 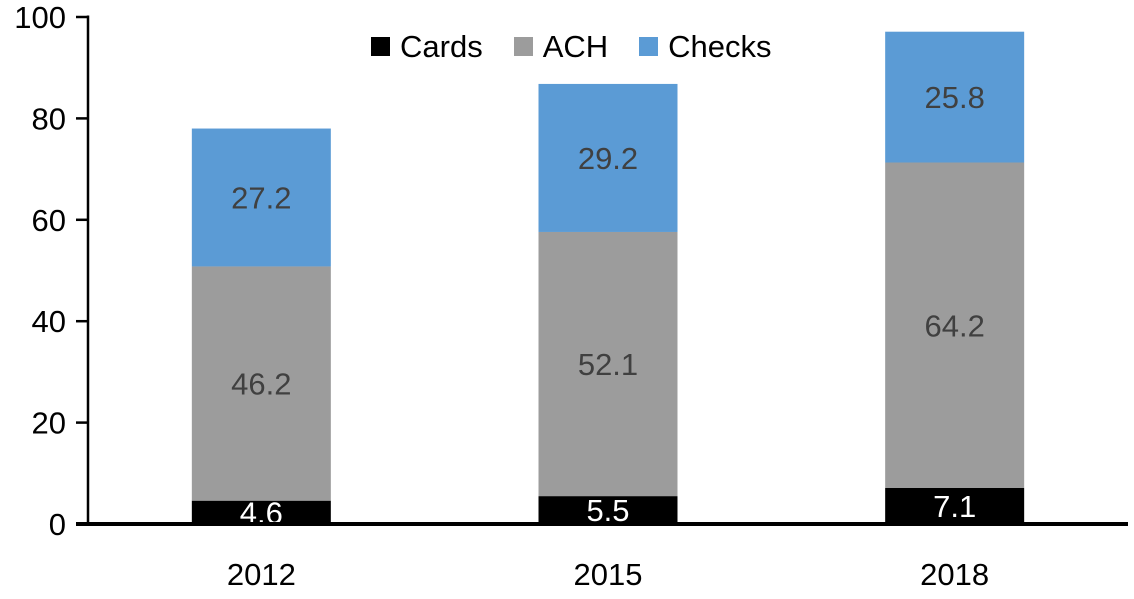 I want to click on bar-value-label-checks-2015: 29.2, so click(x=608, y=158).